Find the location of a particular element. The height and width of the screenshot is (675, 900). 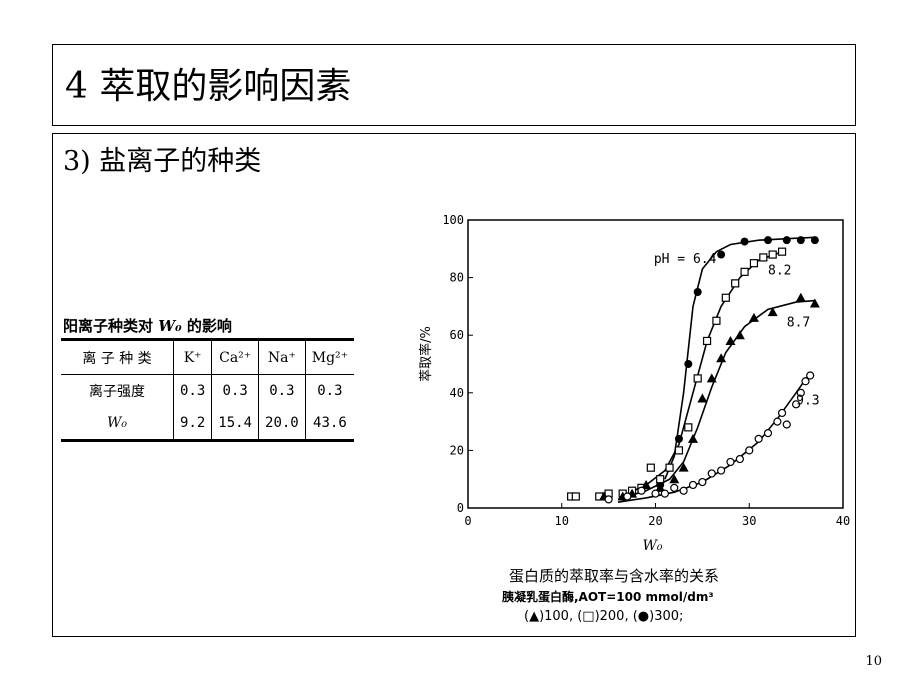

title-box: 4 萃取的影响因素 is located at coordinates (454, 85).